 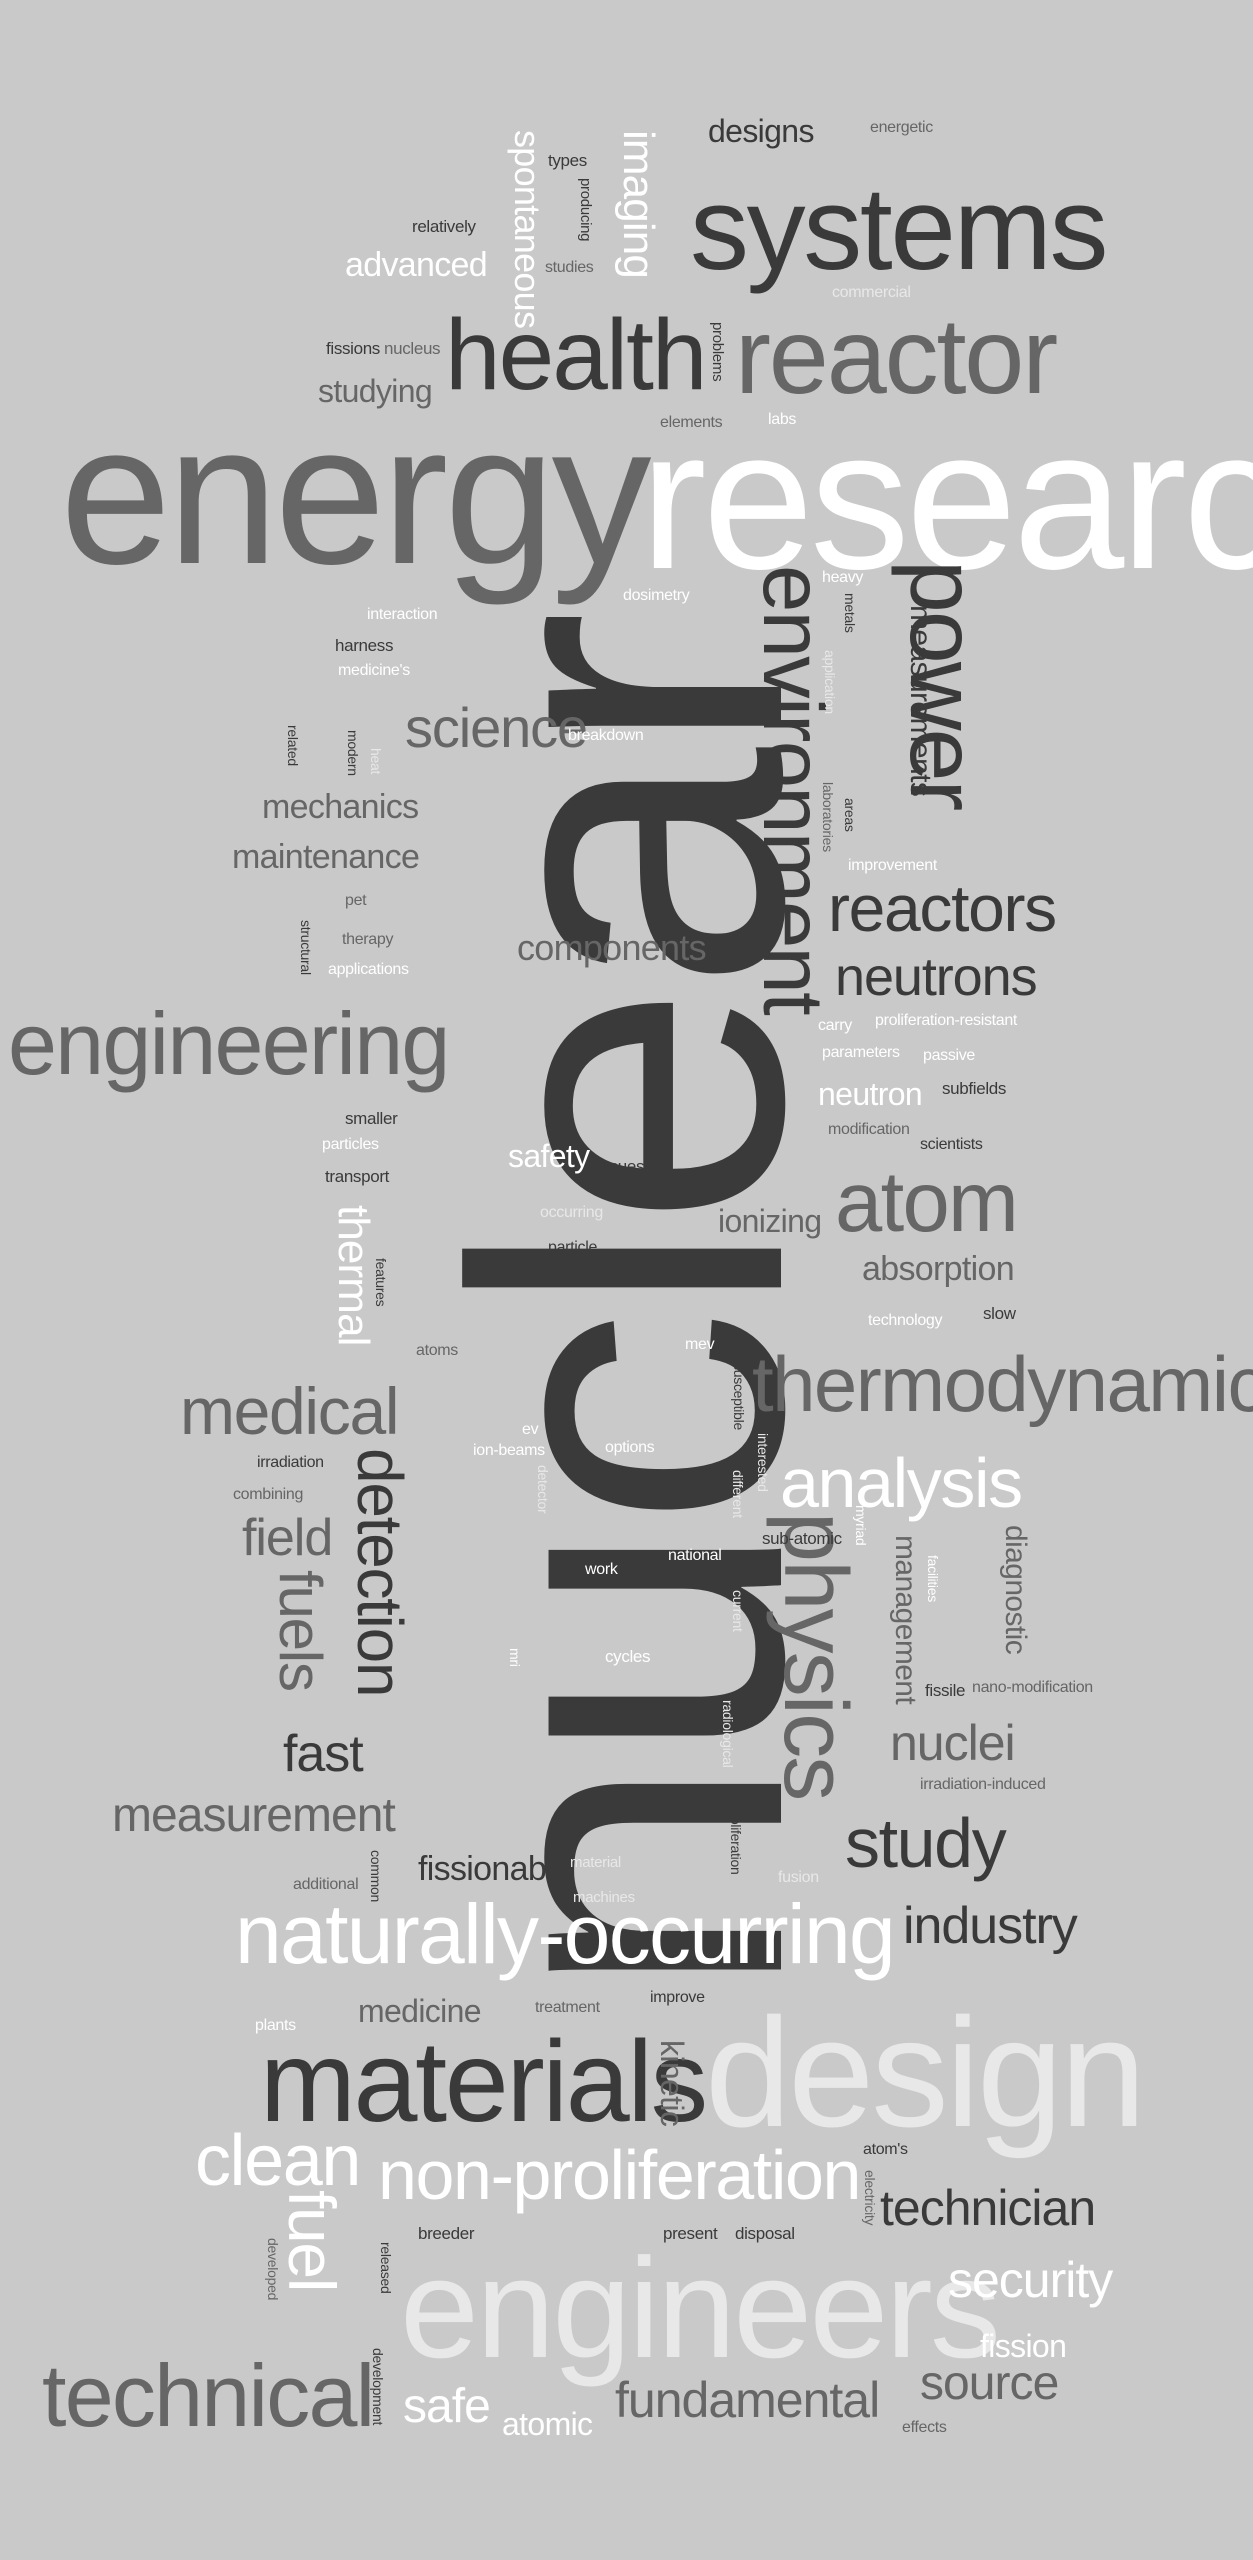 I want to click on word-fundamental: fundamental, so click(x=747, y=2400).